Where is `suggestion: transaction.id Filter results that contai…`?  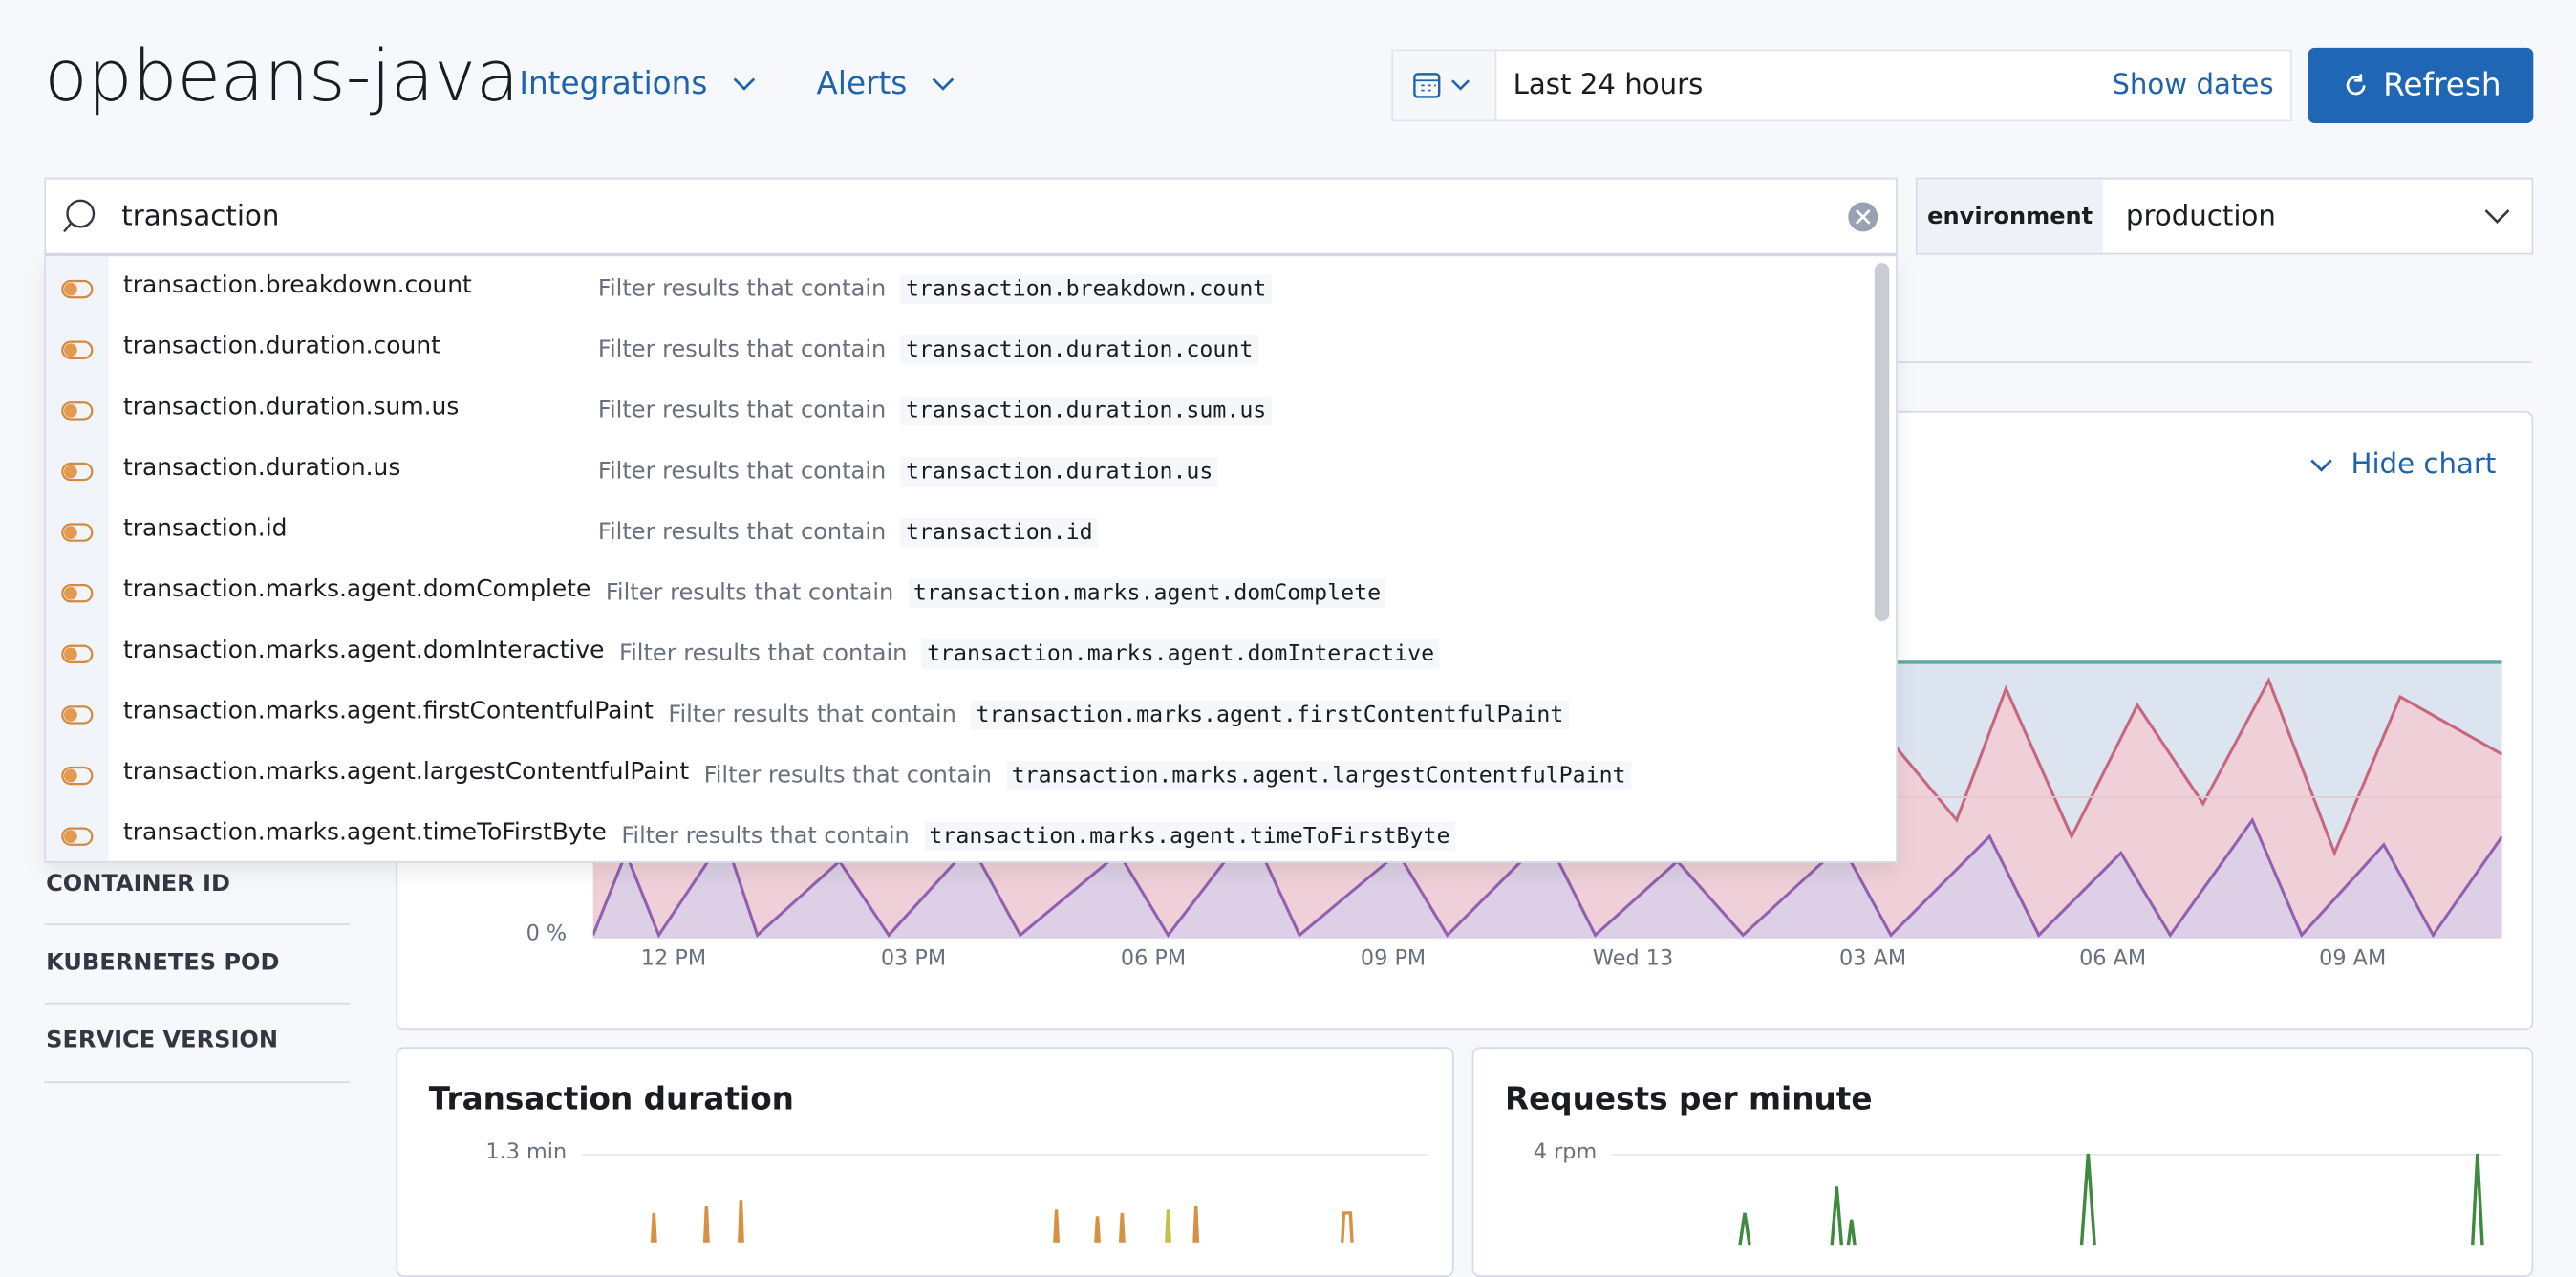 suggestion: transaction.id Filter results that contai… is located at coordinates (958, 531).